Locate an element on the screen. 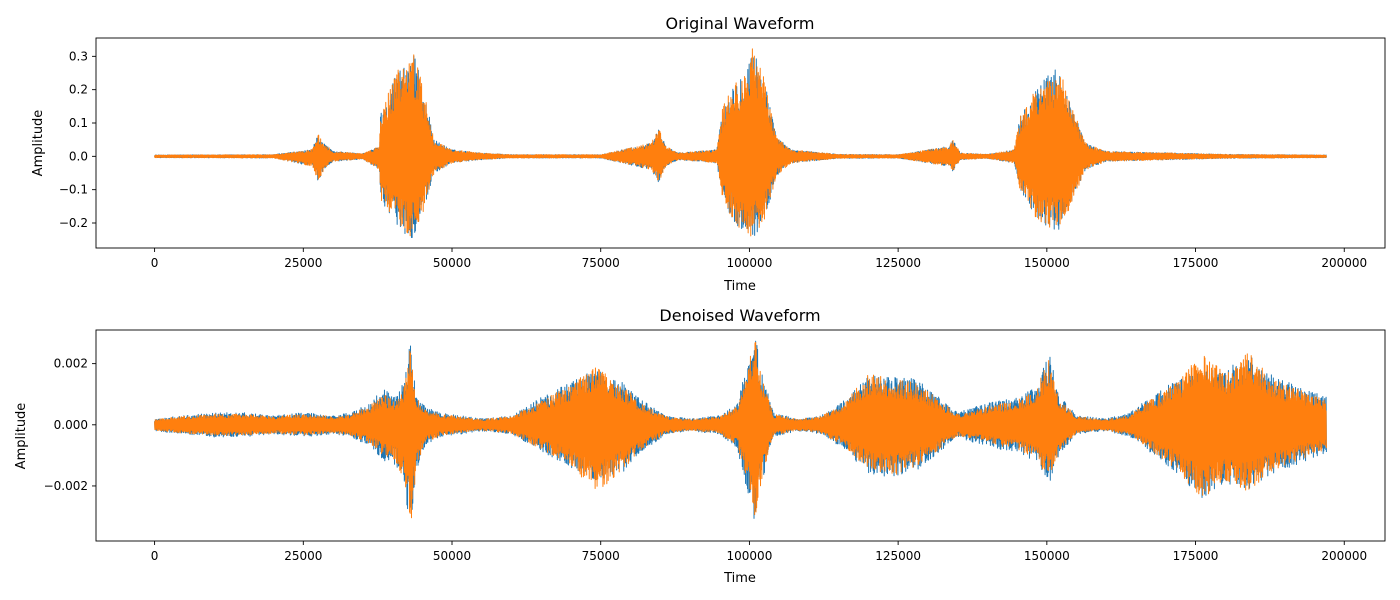 The image size is (1400, 600). y-tick-label: −0.002 is located at coordinates (66, 486).